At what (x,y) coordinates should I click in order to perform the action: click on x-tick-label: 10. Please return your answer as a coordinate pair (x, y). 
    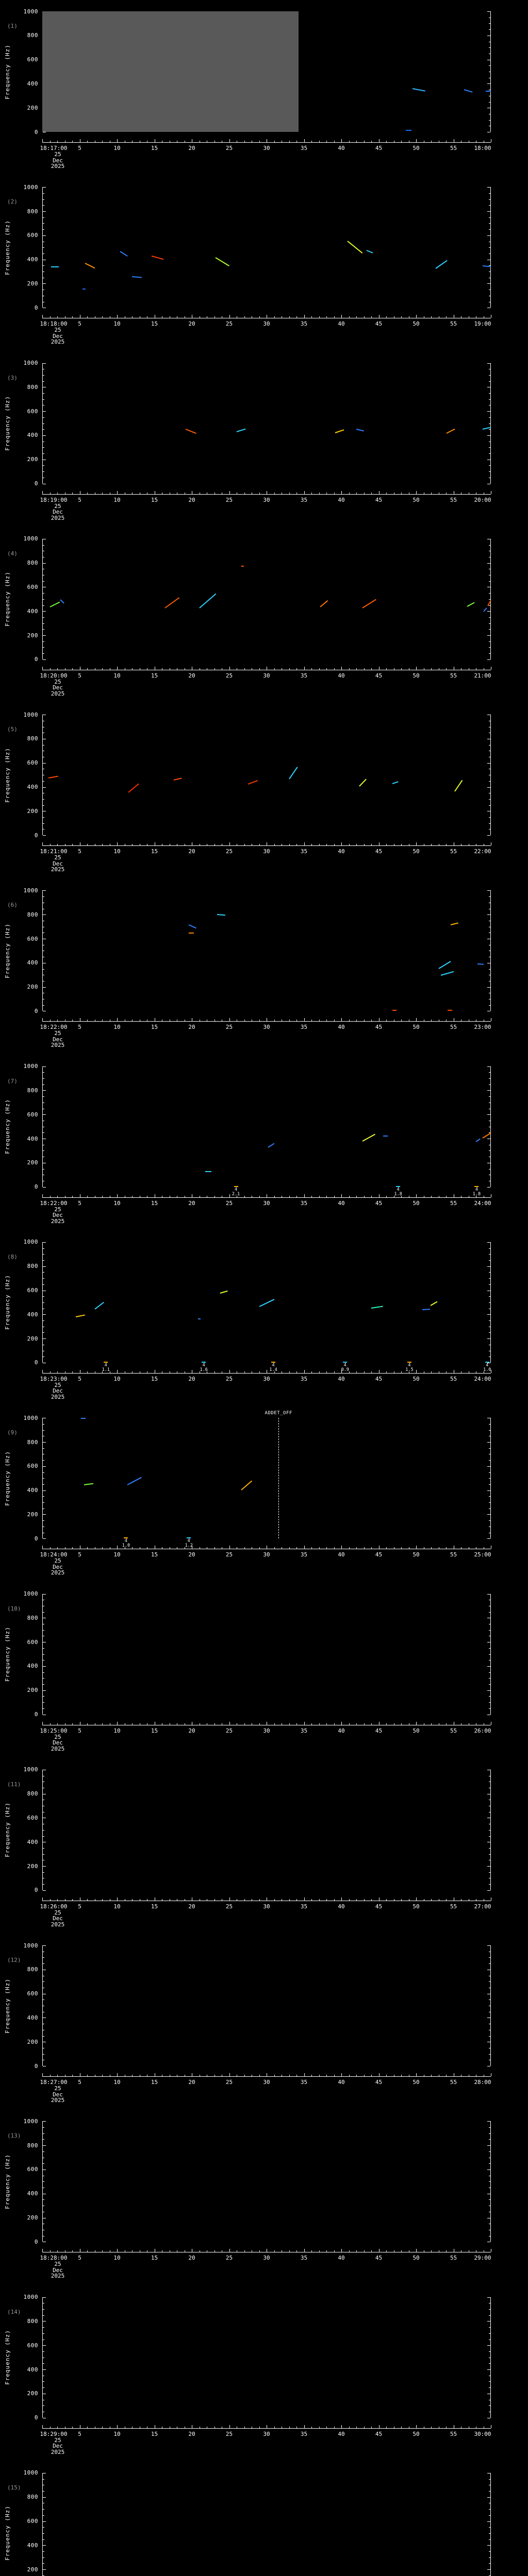
    Looking at the image, I should click on (117, 2258).